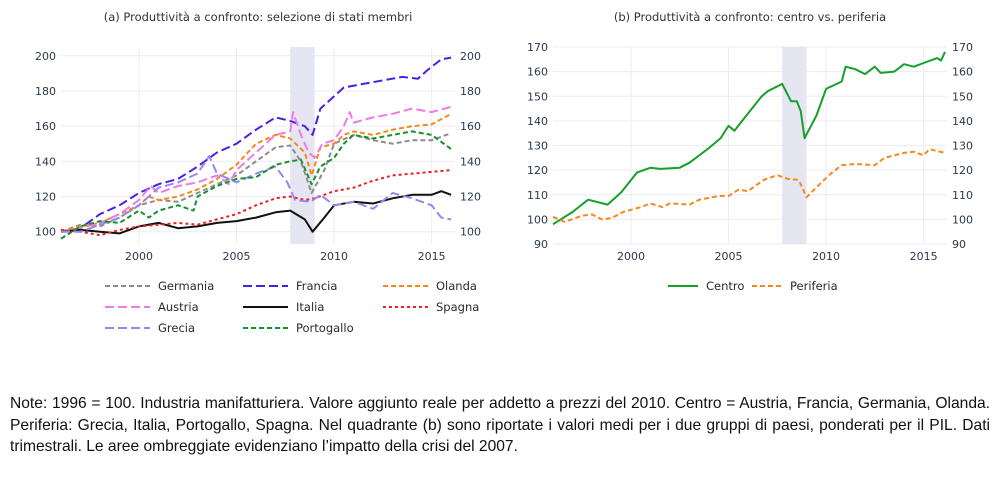  I want to click on chart-a-legend-label-italia: Italia, so click(310, 307).